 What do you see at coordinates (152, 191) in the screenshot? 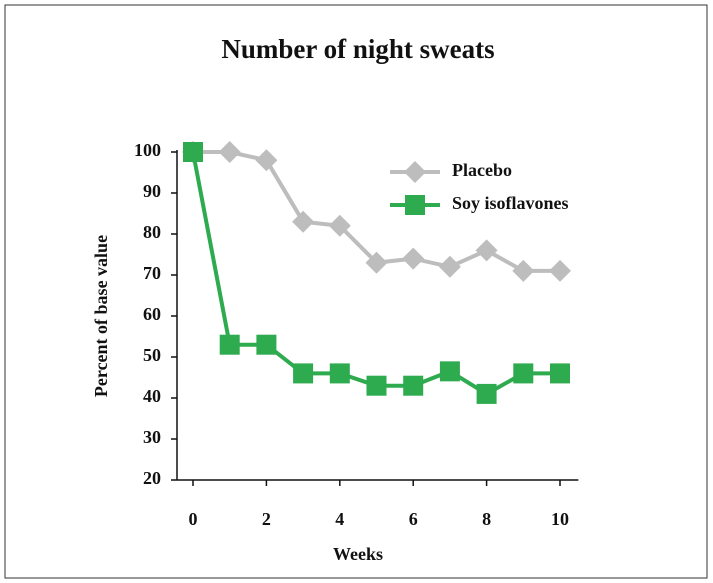
I see `y-tick-label: 90` at bounding box center [152, 191].